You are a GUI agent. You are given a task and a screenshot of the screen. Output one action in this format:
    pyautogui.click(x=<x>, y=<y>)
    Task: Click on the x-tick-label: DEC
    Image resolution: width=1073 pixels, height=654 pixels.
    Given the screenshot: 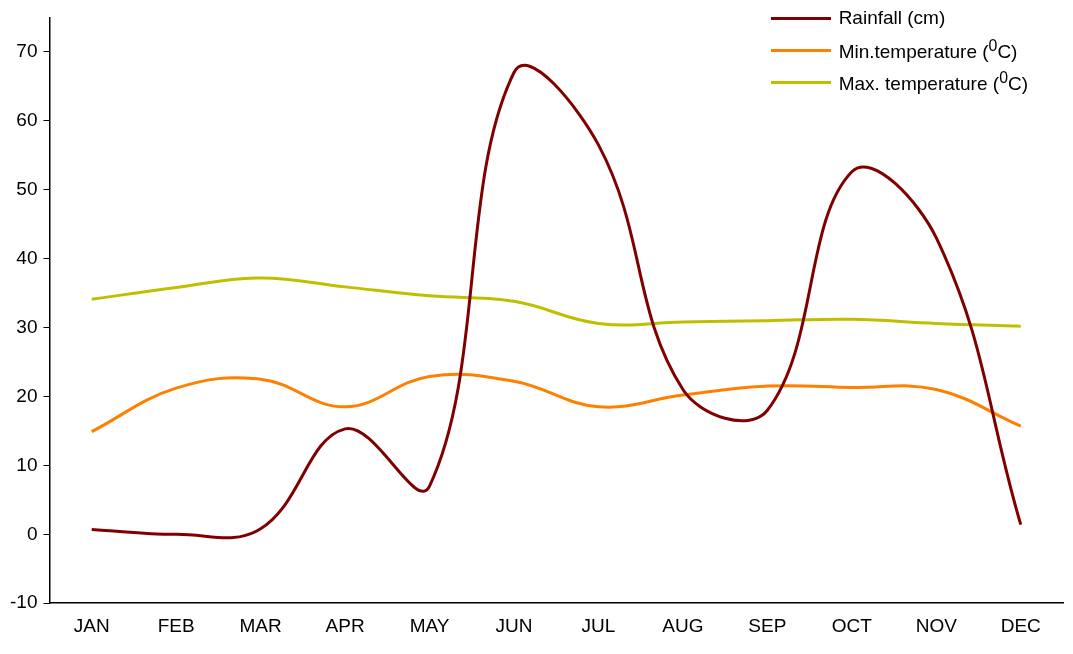 What is the action you would take?
    pyautogui.click(x=1020, y=625)
    